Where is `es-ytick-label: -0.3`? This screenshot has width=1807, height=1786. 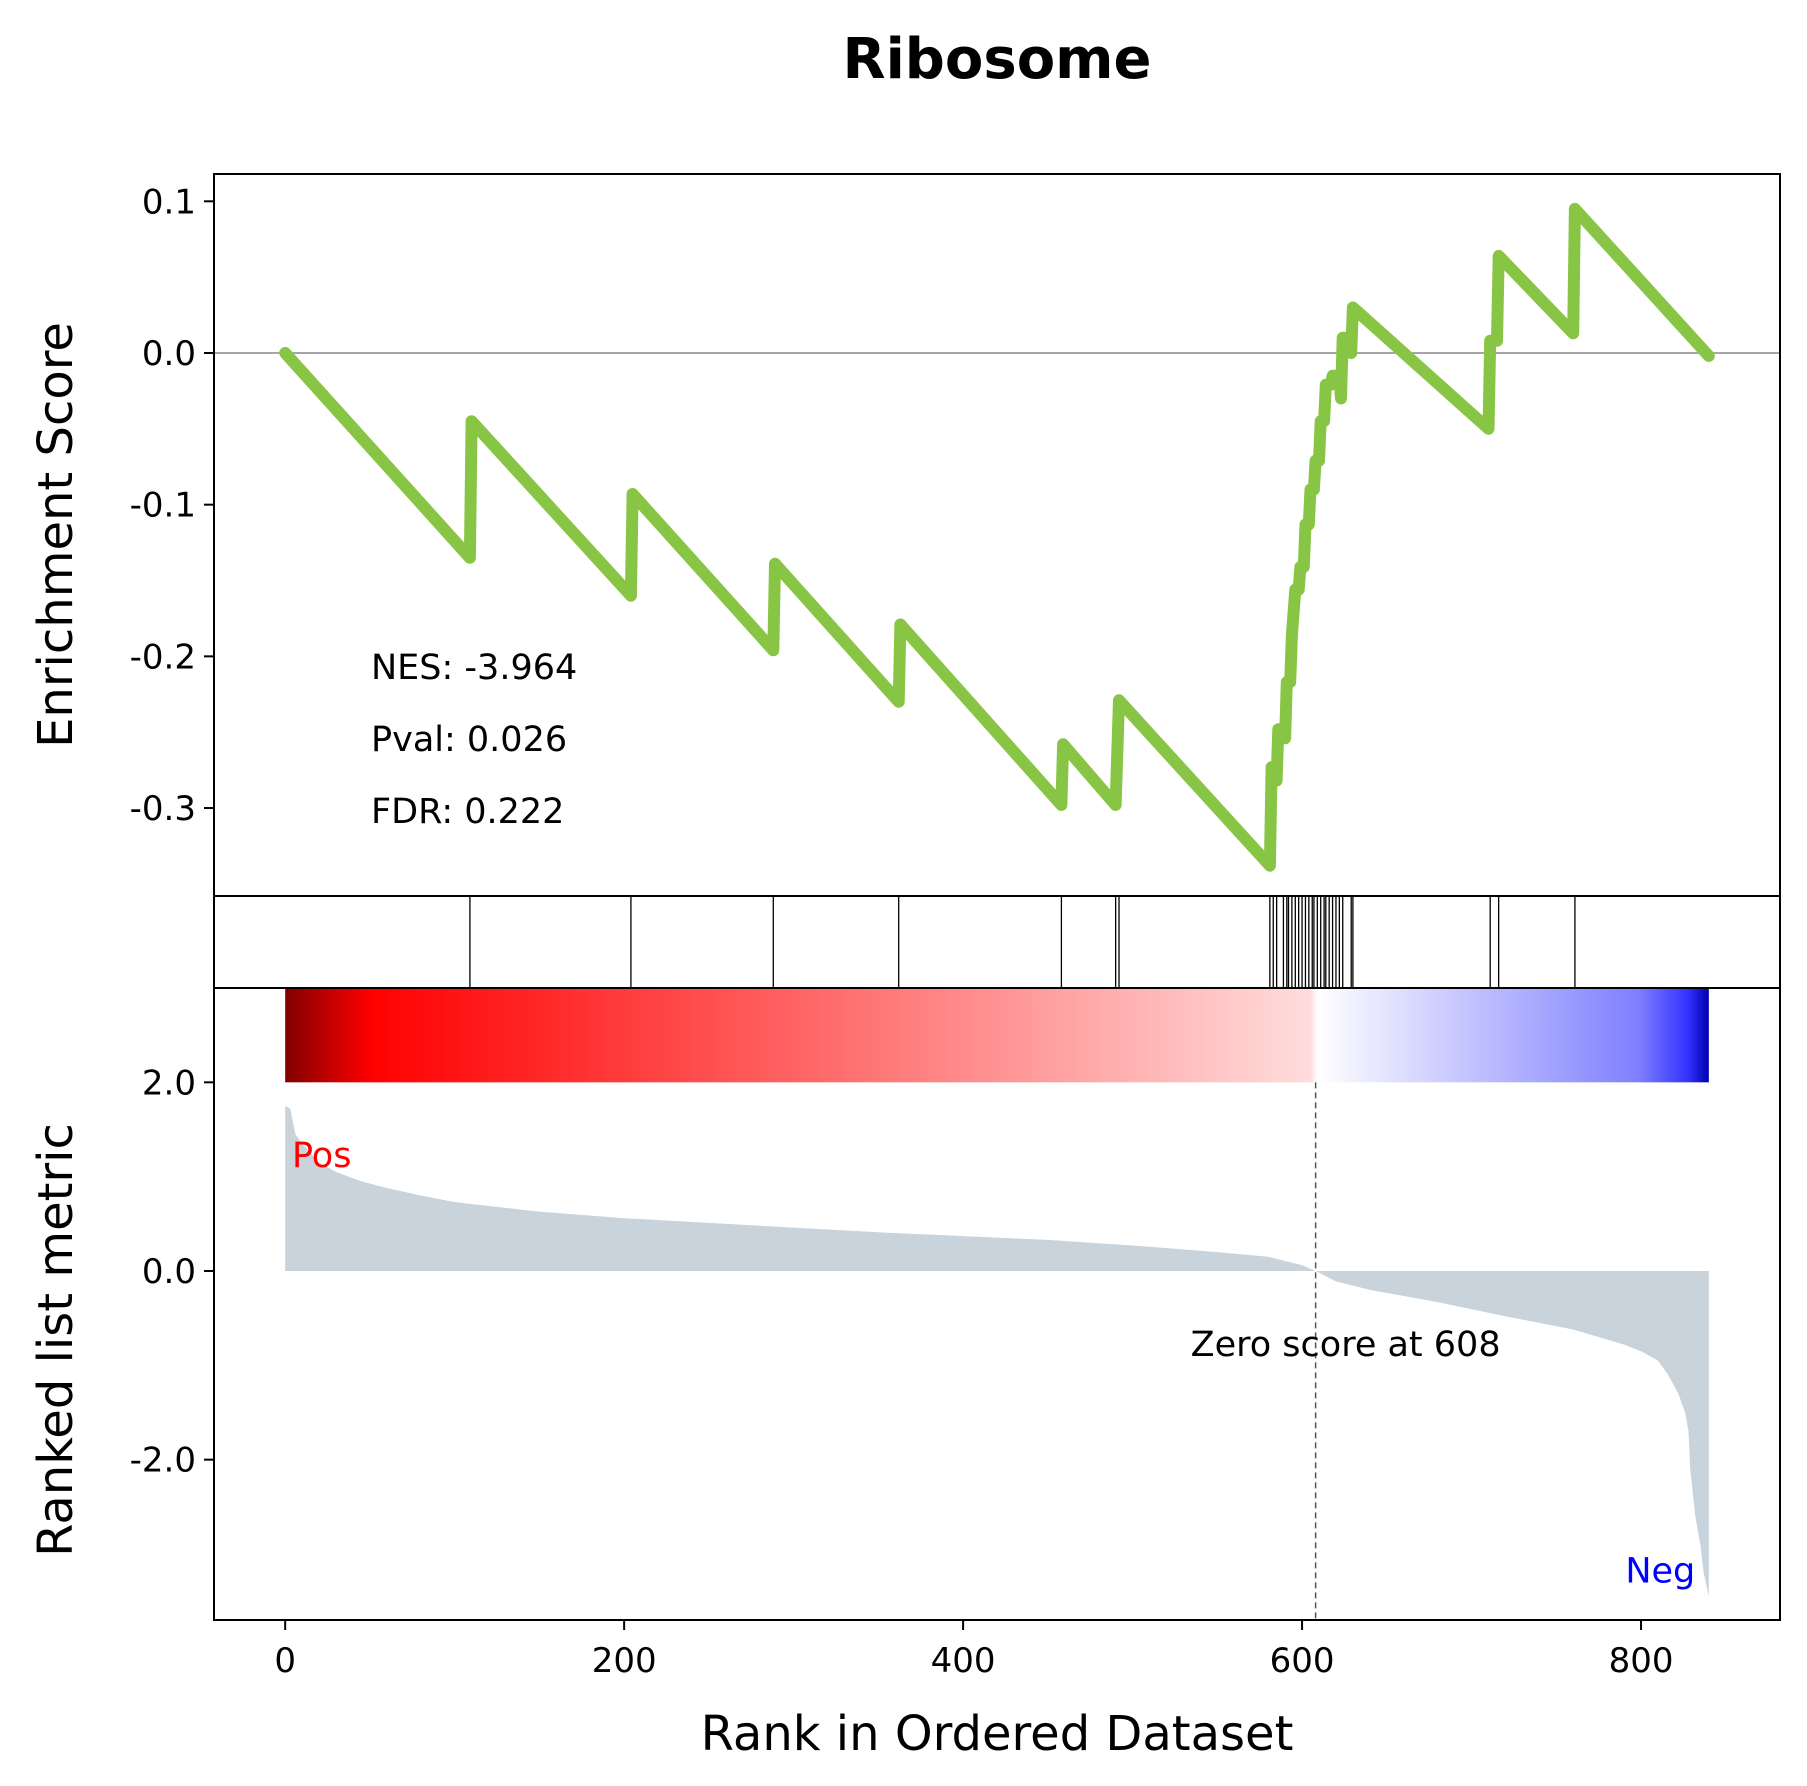
es-ytick-label: -0.3 is located at coordinates (163, 809).